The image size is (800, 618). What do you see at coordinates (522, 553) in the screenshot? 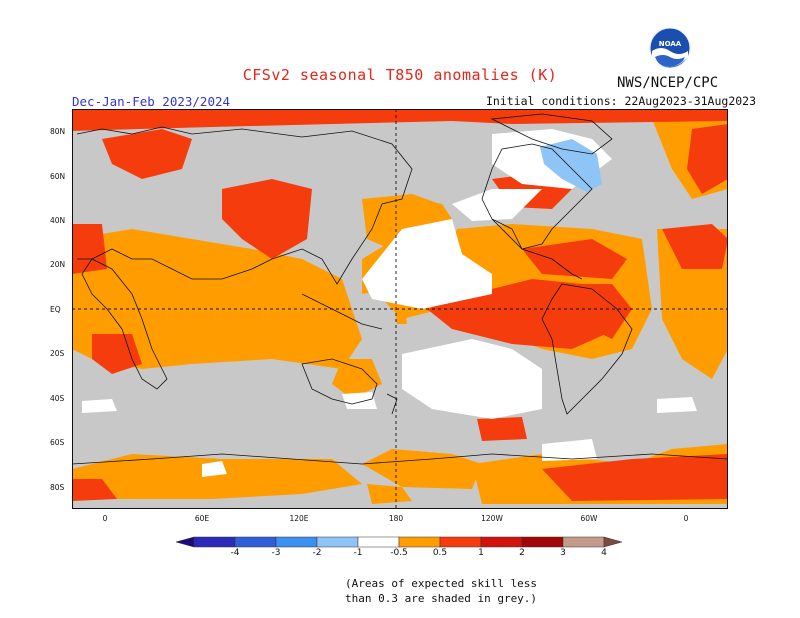
I see `colorbar-label: 2` at bounding box center [522, 553].